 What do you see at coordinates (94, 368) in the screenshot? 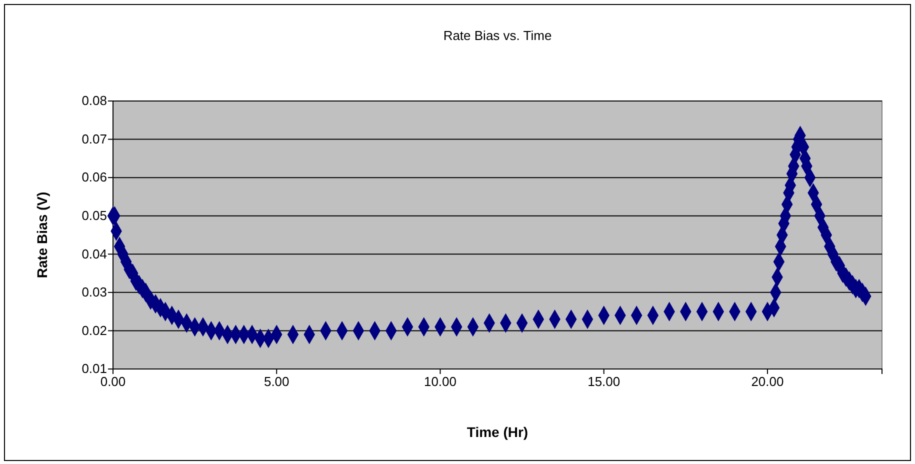
I see `y-tick-label: 0.01` at bounding box center [94, 368].